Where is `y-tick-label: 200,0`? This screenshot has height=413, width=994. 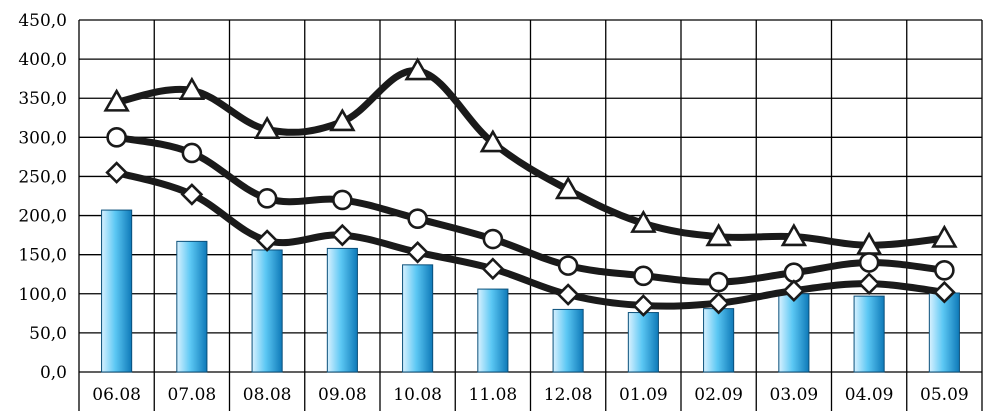
y-tick-label: 200,0 is located at coordinates (42, 217).